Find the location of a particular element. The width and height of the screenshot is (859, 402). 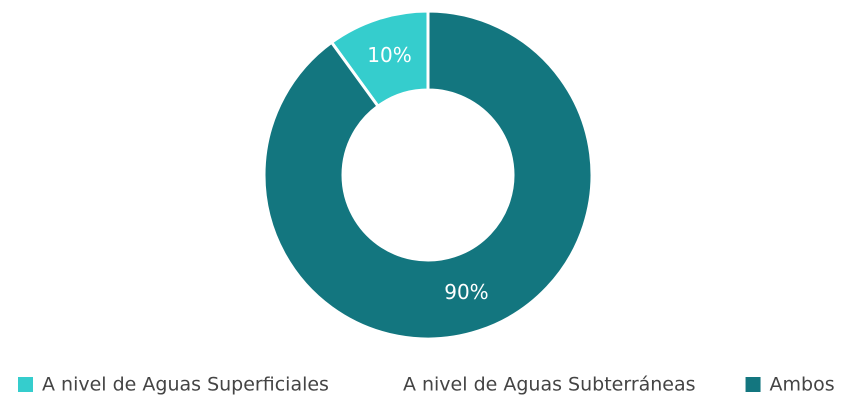

data-label: 10% is located at coordinates (389, 55).